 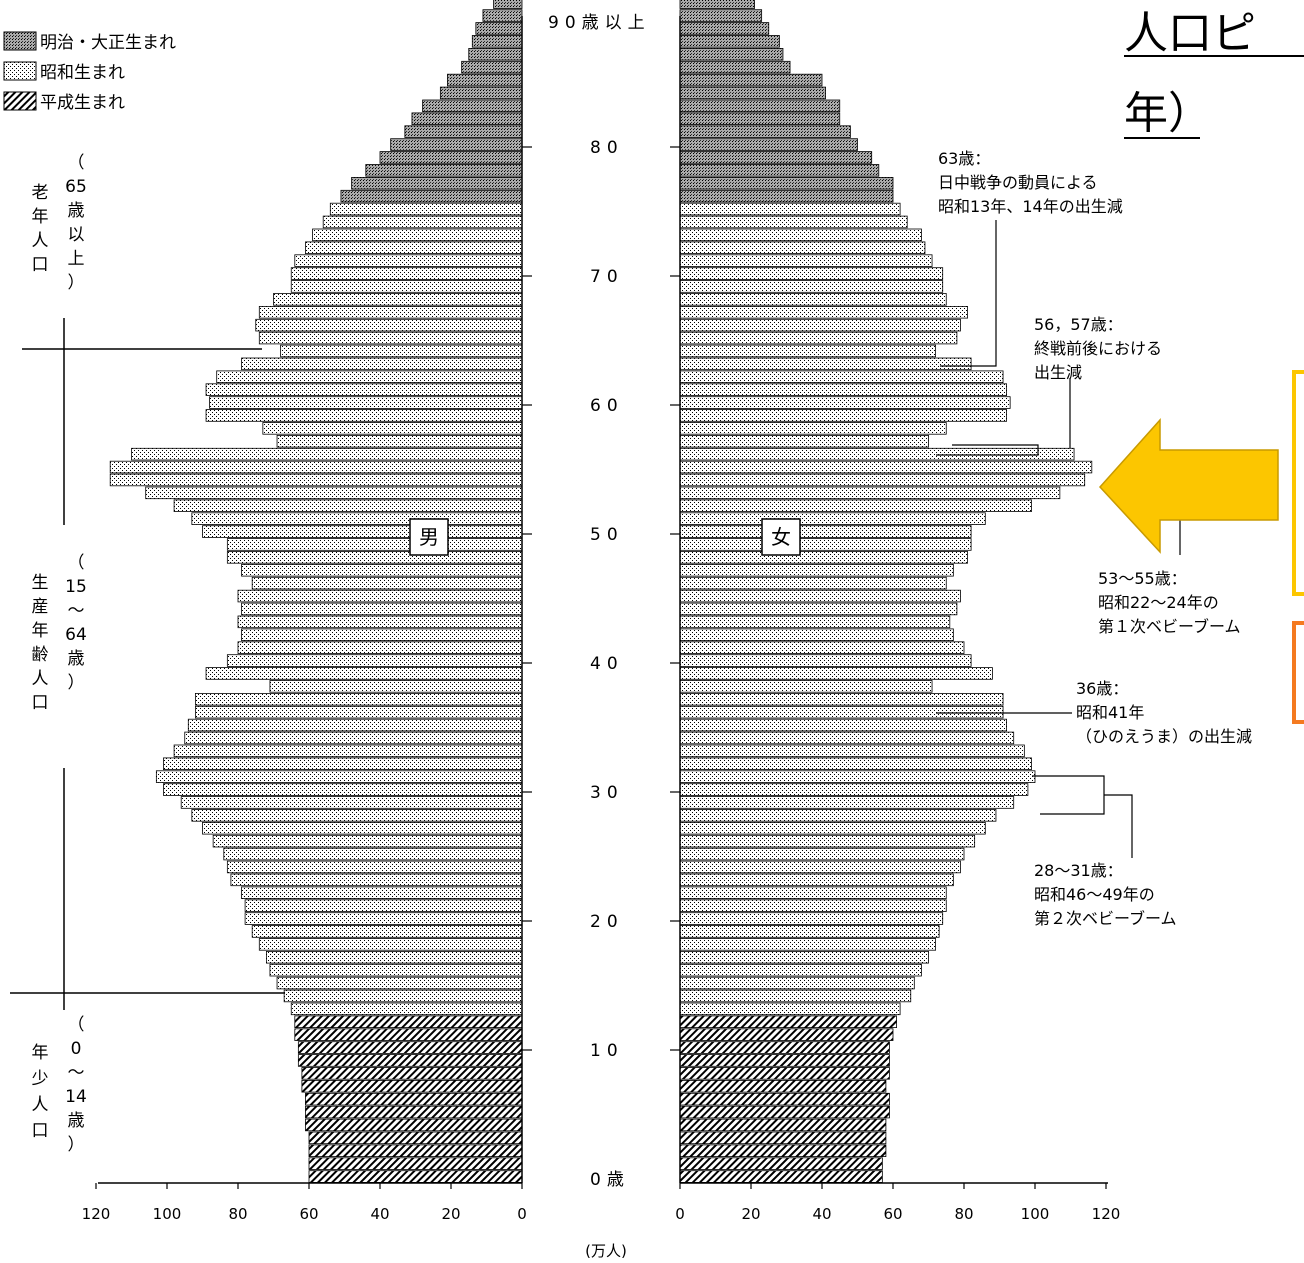 I want to click on annotation-1-line-1: 終戦前後における, so click(x=1098, y=348).